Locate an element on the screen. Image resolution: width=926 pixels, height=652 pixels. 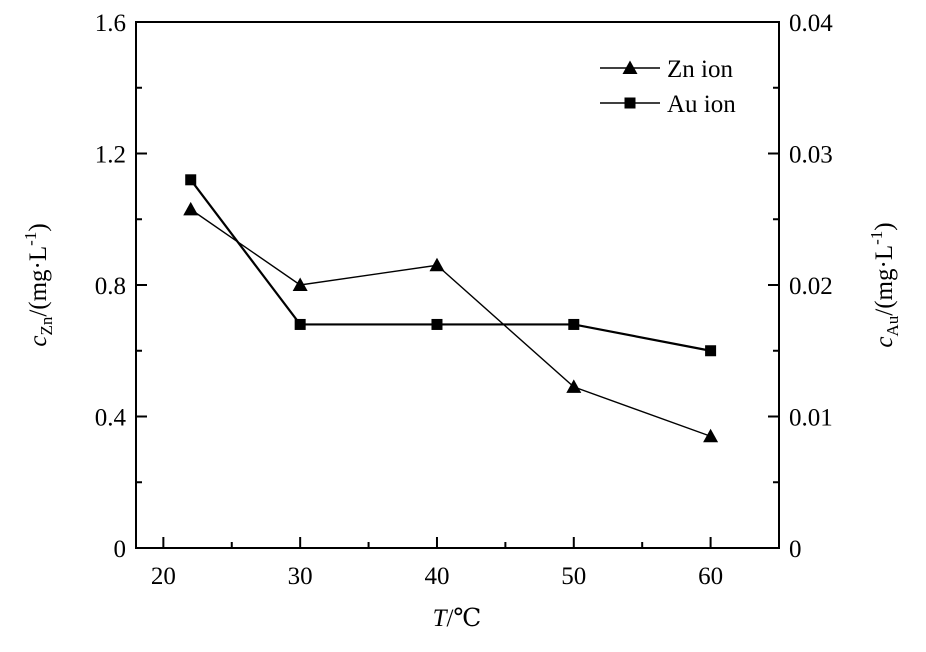
left-axis-variable: c is located at coordinates (38, 341).